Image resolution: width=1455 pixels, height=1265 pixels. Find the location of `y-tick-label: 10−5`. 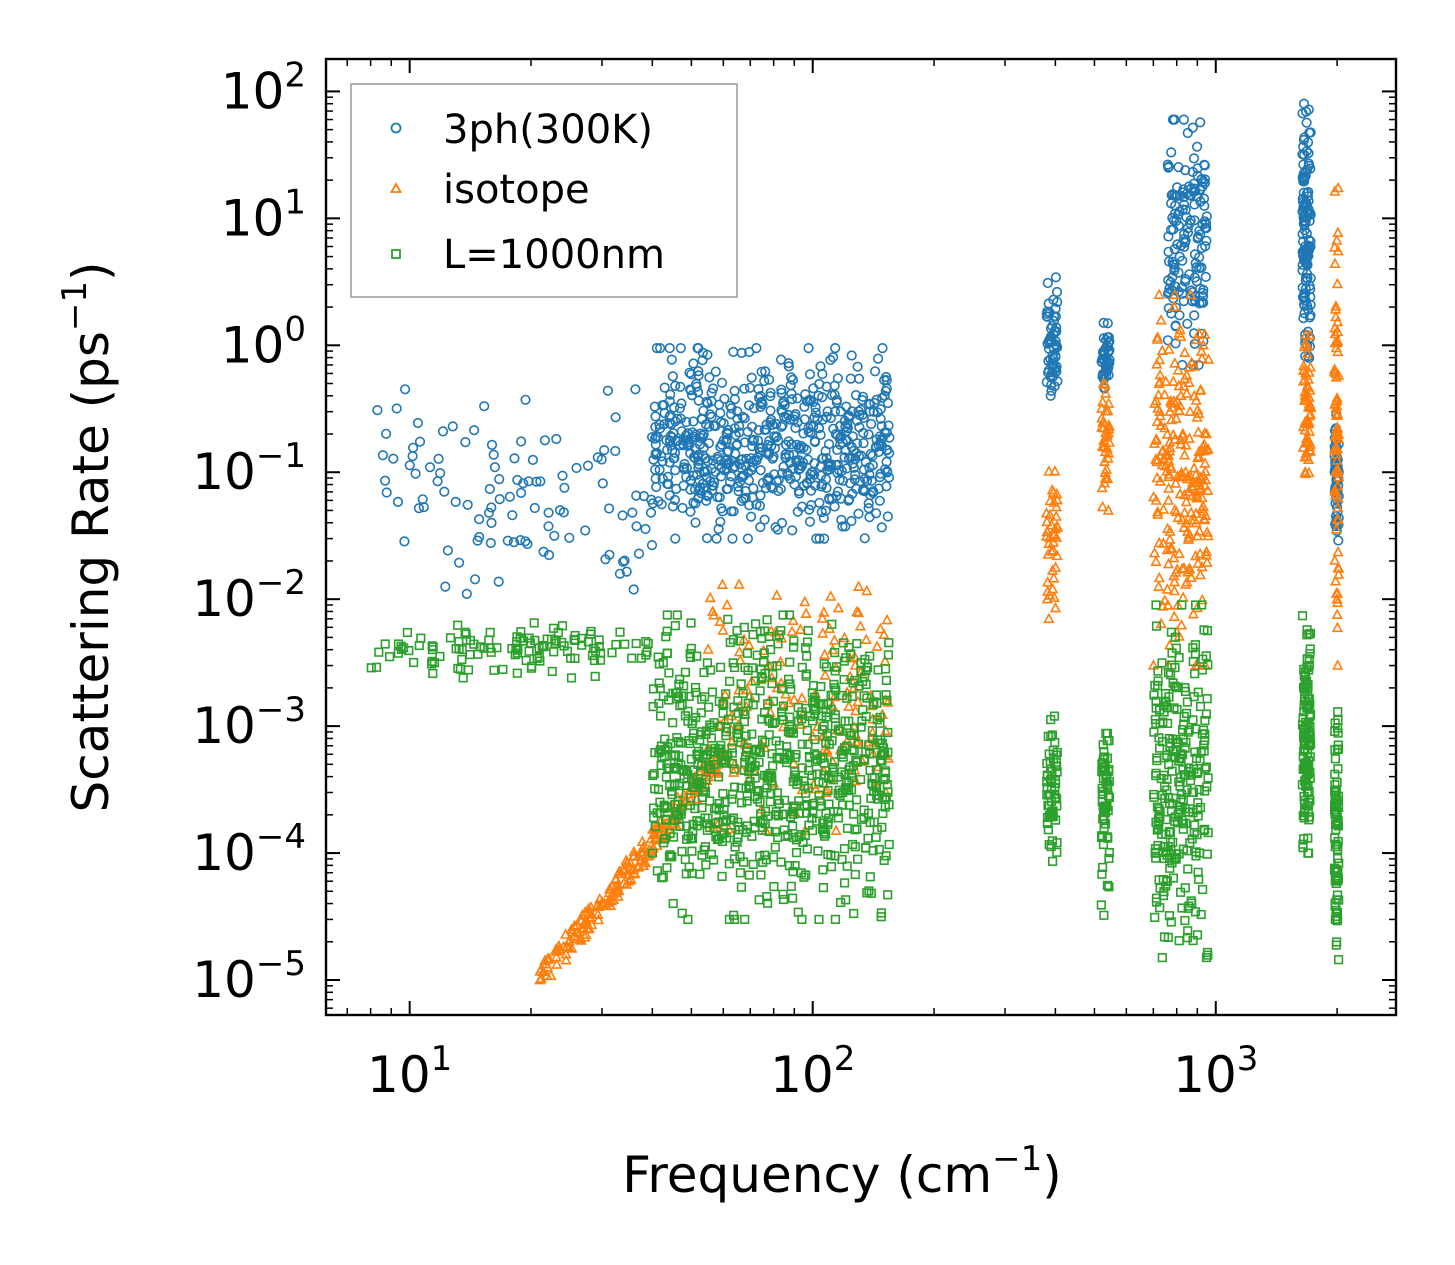

y-tick-label: 10−5 is located at coordinates (249, 976).